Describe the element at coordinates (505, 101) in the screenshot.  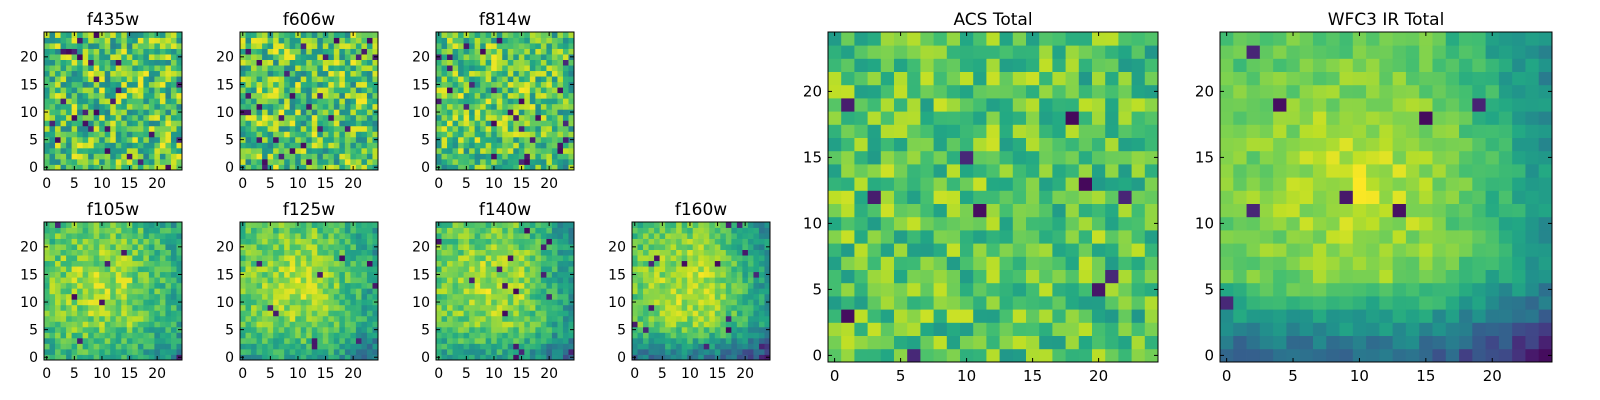
I see `axes-frame` at that location.